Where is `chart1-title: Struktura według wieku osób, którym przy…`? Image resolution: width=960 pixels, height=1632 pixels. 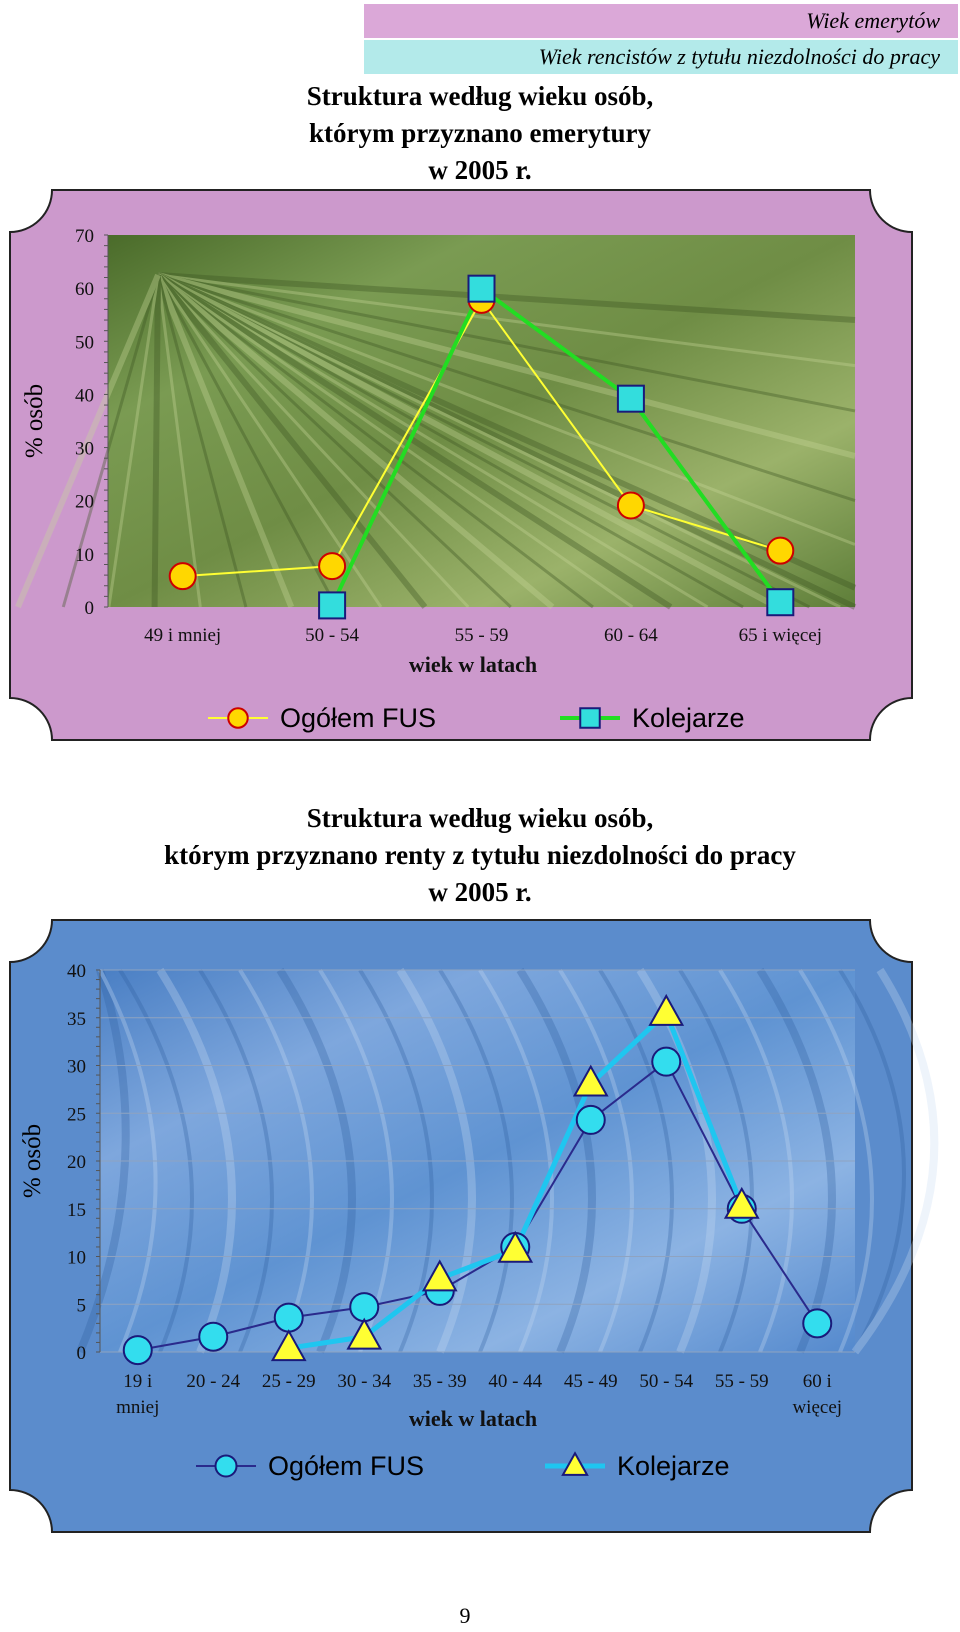
chart1-title: Struktura według wieku osób, którym przy… is located at coordinates (480, 133).